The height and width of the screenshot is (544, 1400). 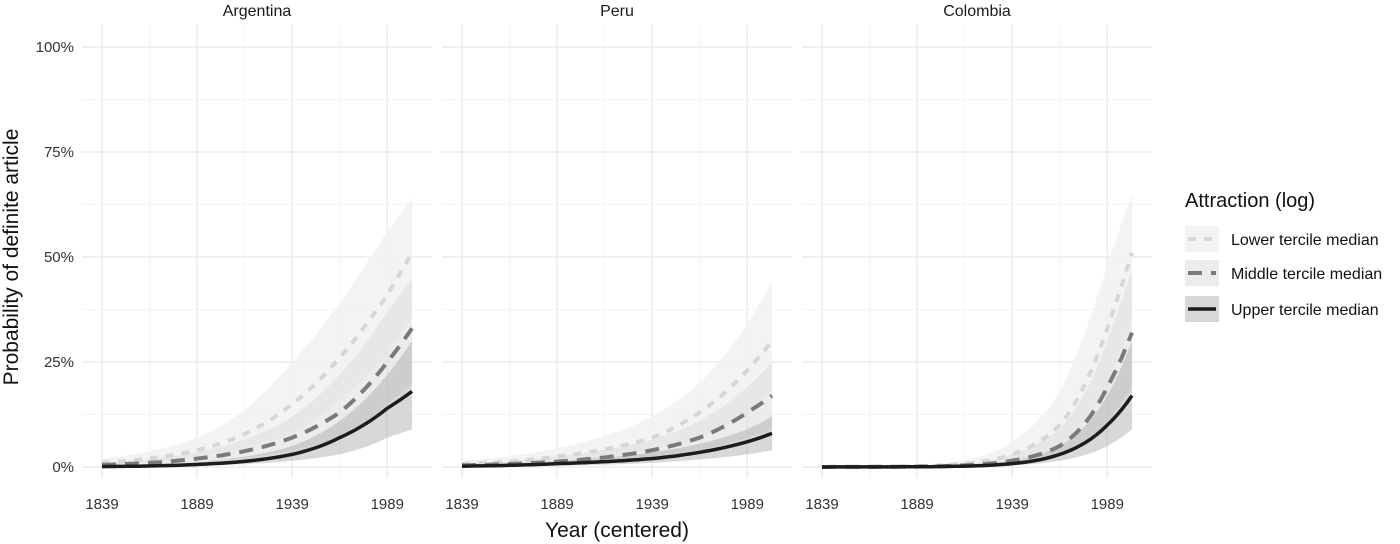 What do you see at coordinates (63, 467) in the screenshot?
I see `y-tick-label: 0%` at bounding box center [63, 467].